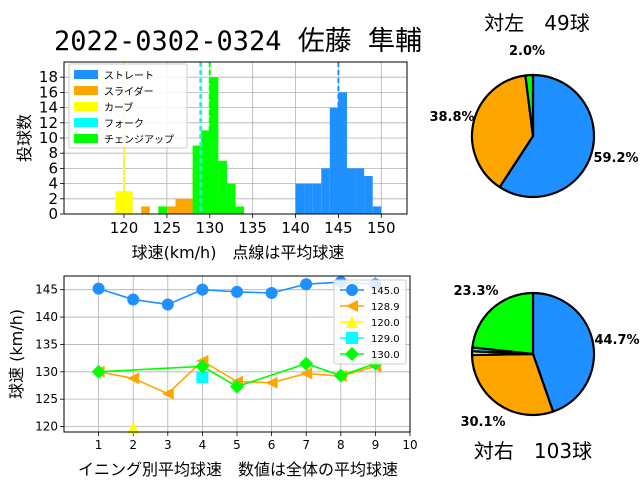  I want to click on x-axis-label: イニング別平均球速 数値は全体の平均球速, so click(238, 469).